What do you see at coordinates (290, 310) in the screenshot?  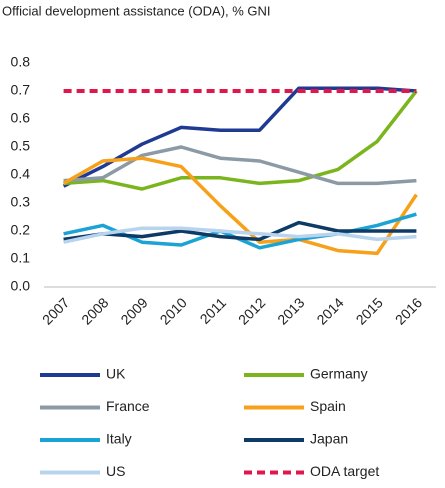 I see `x-tick-label: 2013` at bounding box center [290, 310].